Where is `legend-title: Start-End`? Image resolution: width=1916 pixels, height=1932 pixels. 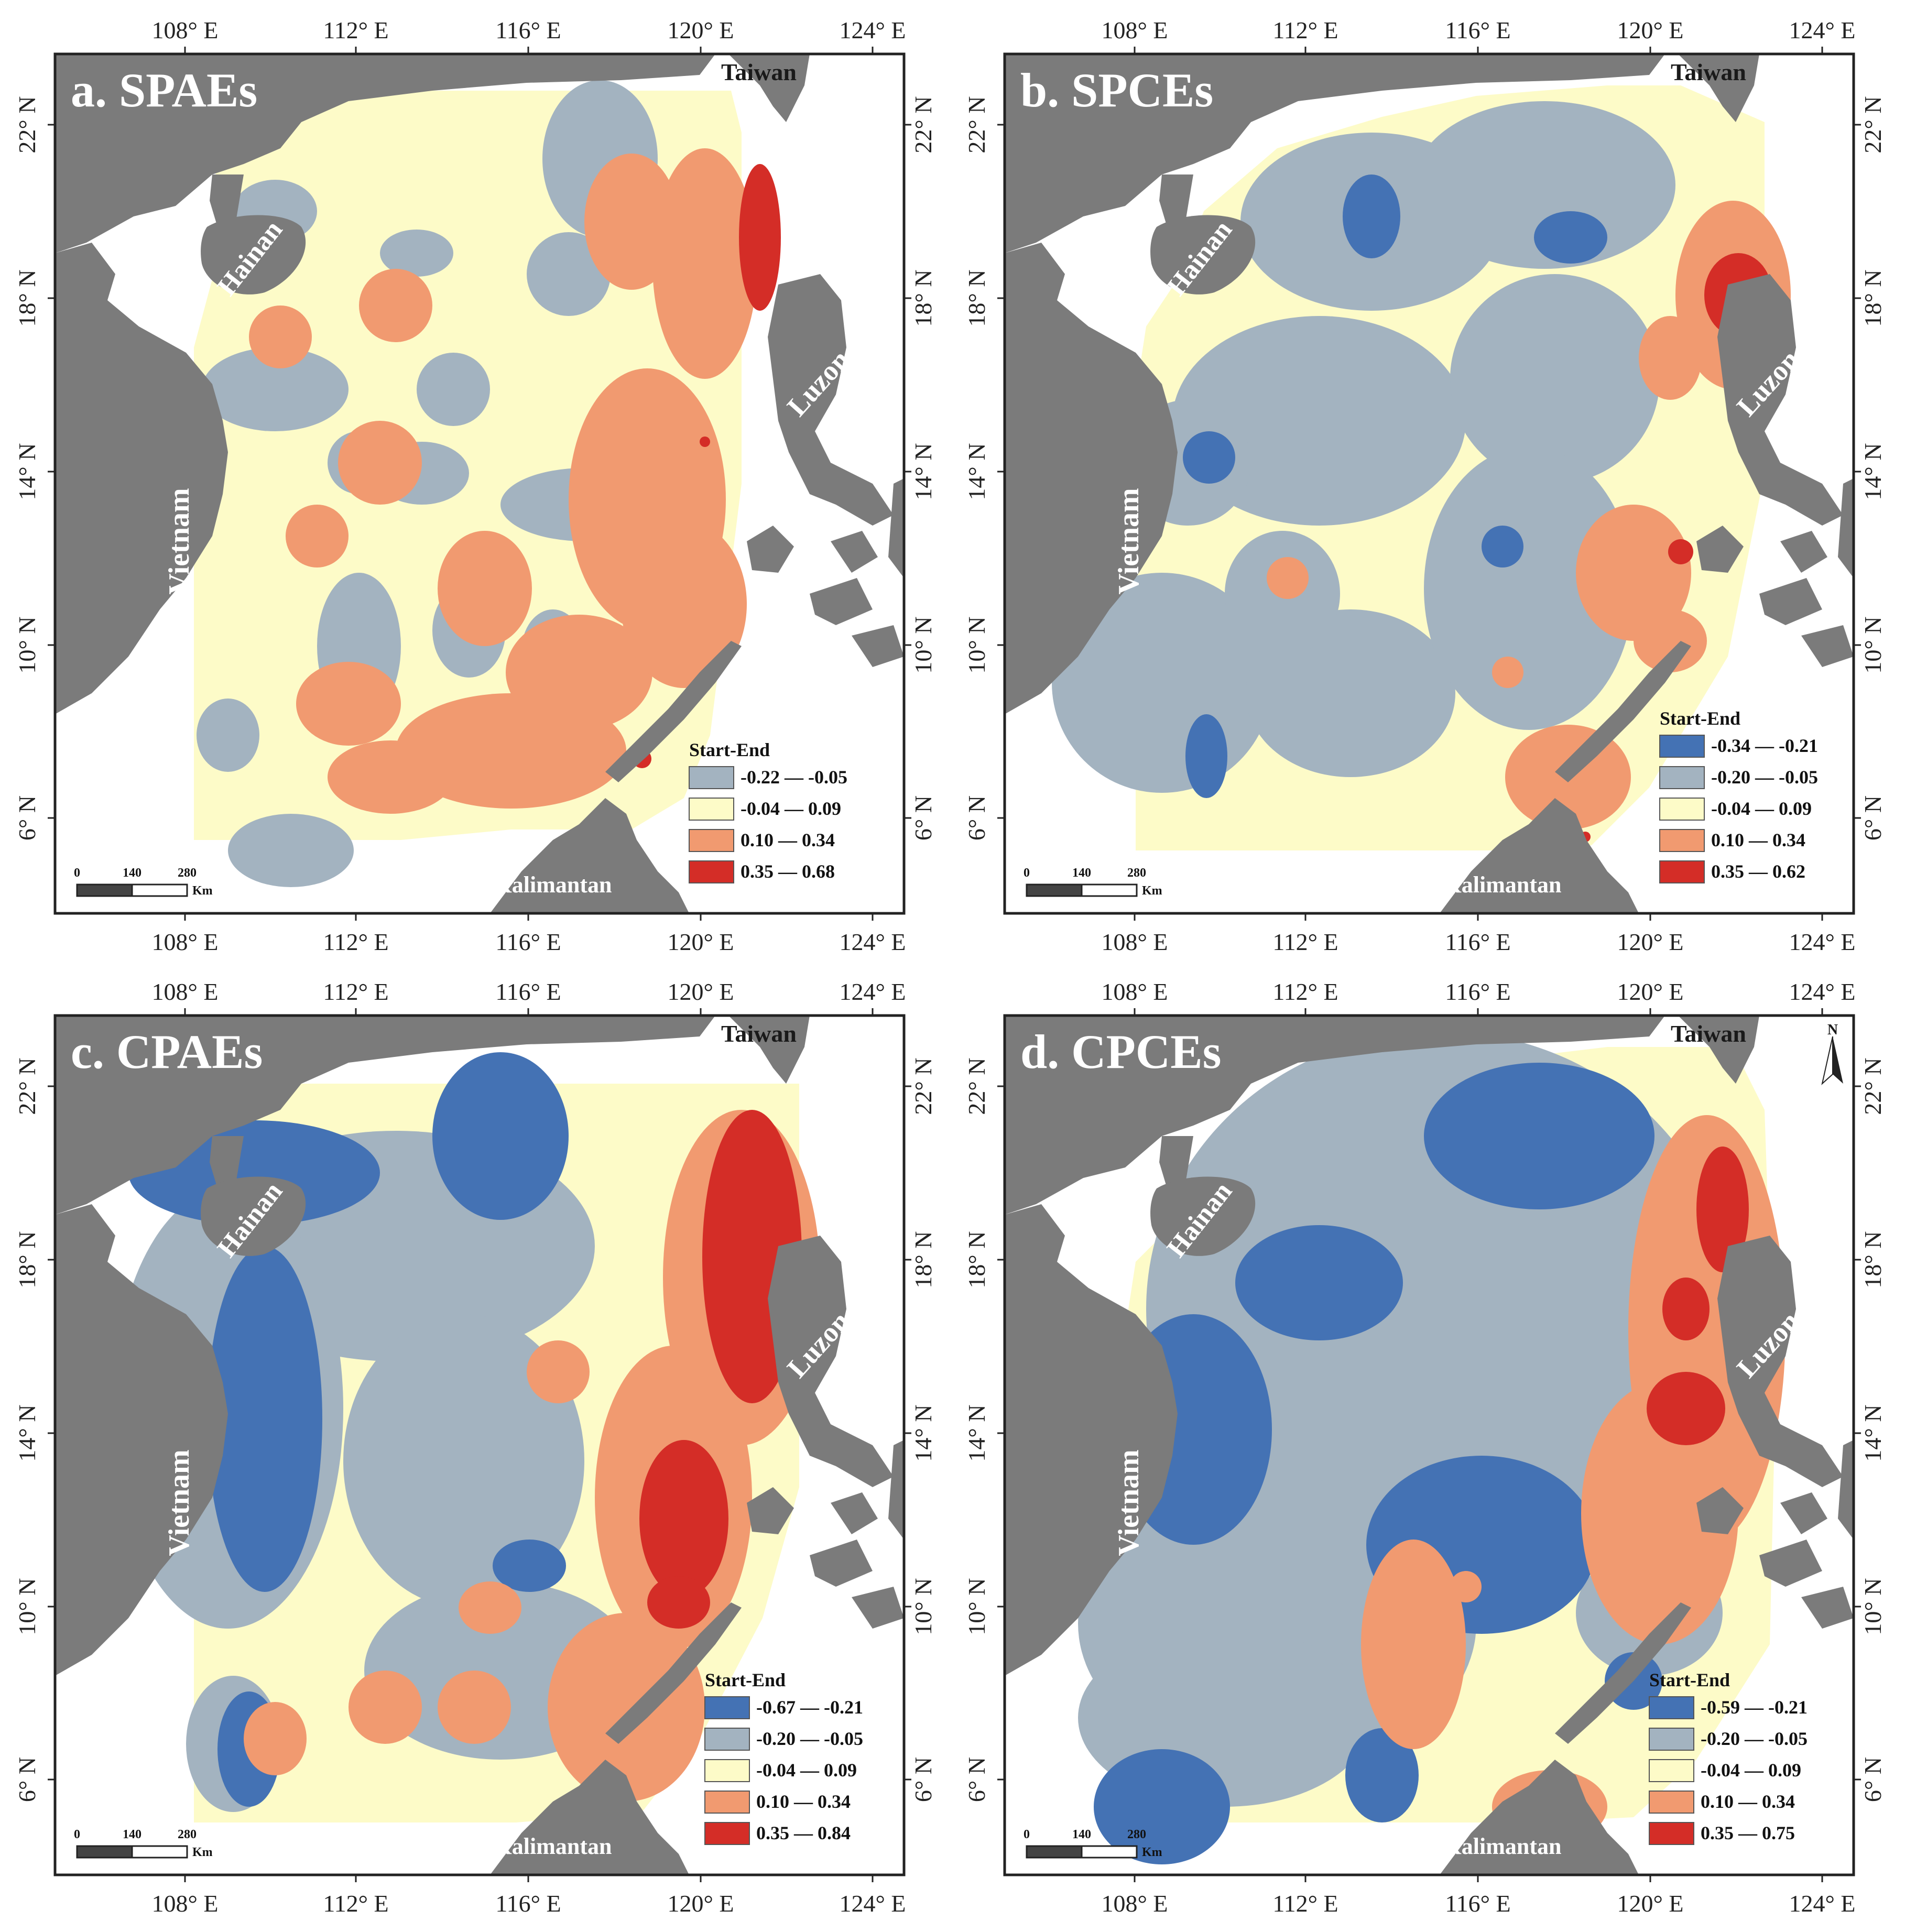 legend-title: Start-End is located at coordinates (1689, 1680).